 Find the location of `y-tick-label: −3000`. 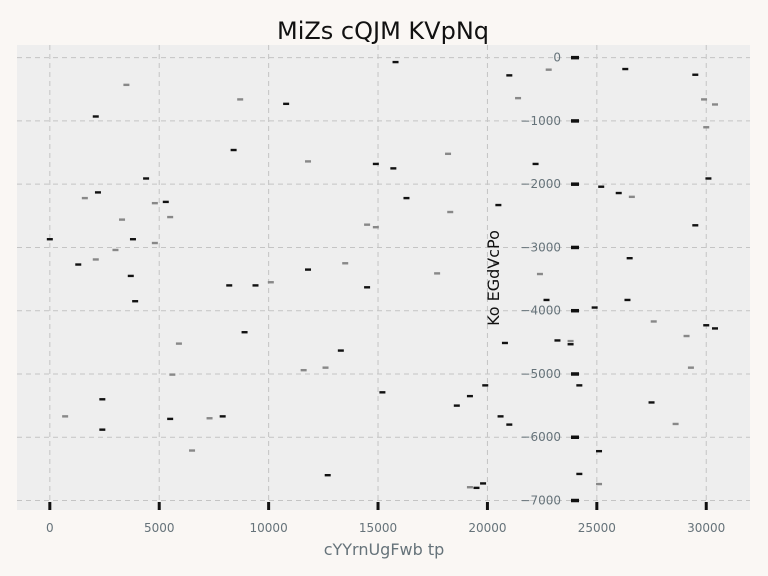

y-tick-label: −3000 is located at coordinates (540, 247).